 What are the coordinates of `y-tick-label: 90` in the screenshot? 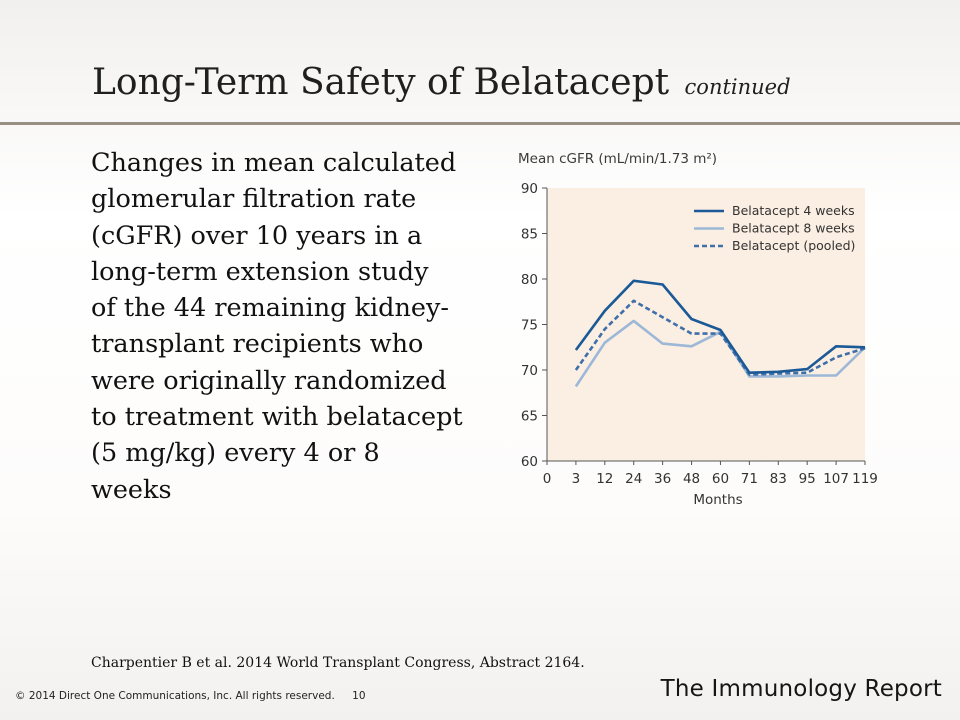 It's located at (529, 189).